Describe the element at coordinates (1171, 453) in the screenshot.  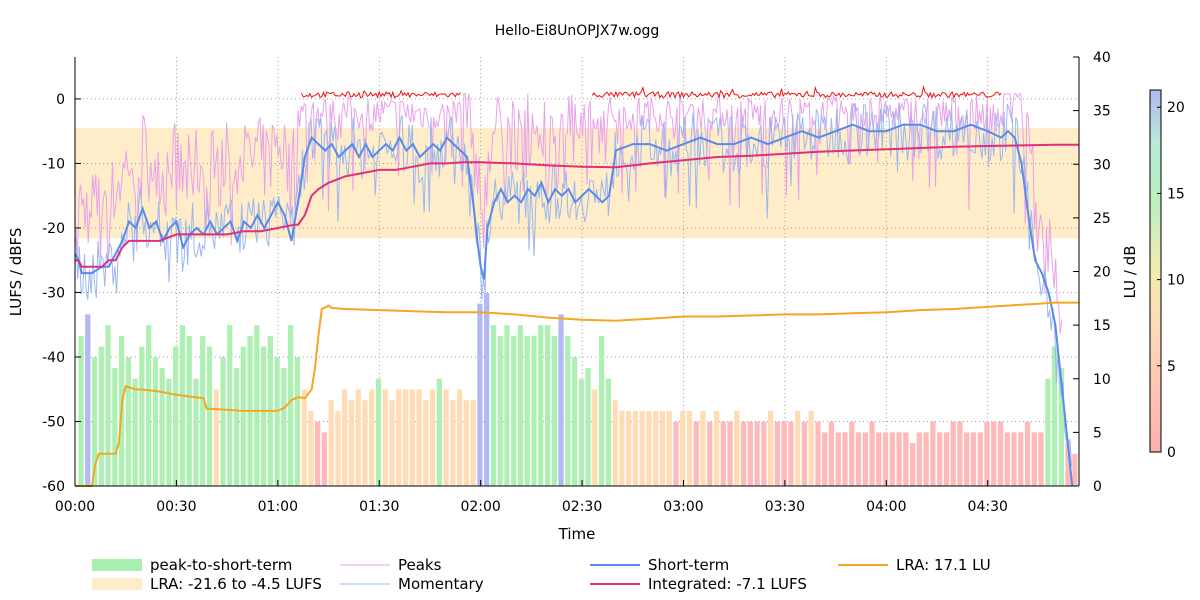
I see `colorbar-tick-label: 0` at that location.